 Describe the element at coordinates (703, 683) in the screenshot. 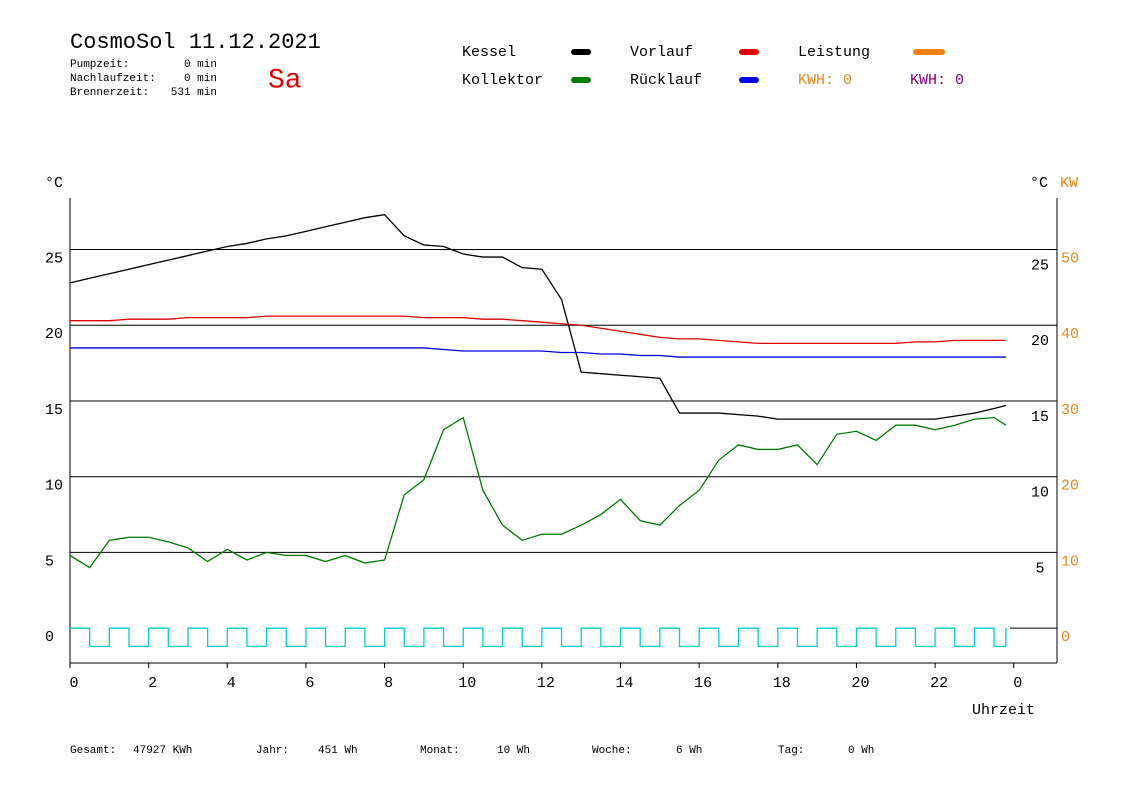

I see `x-tick-label: 16` at that location.